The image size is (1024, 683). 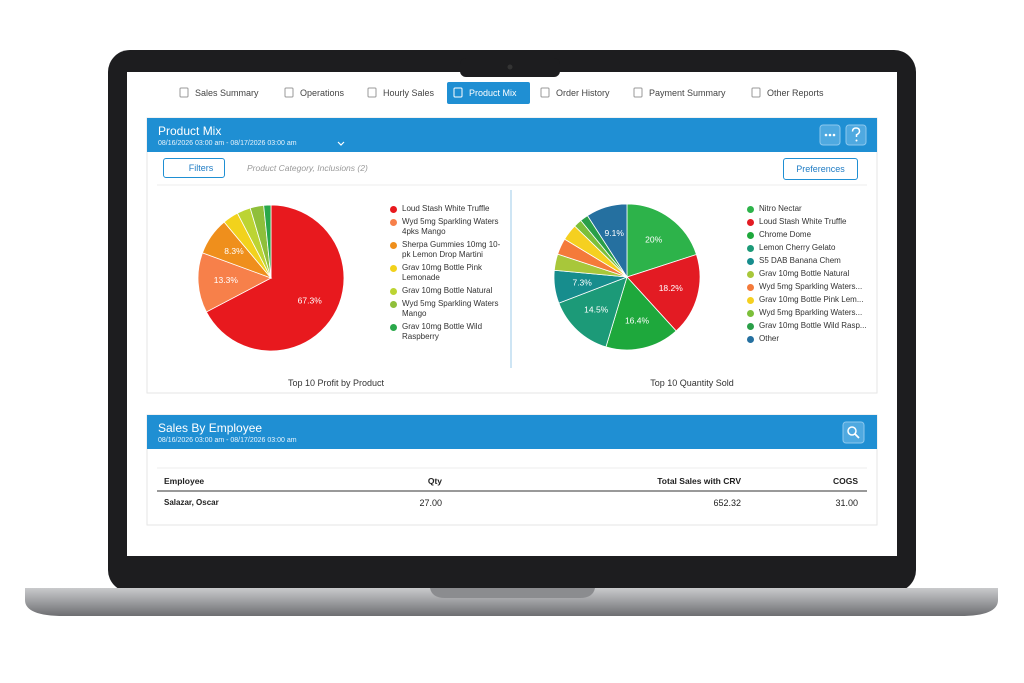 What do you see at coordinates (803, 221) in the screenshot?
I see `legend-label: Loud Stash White Truffle` at bounding box center [803, 221].